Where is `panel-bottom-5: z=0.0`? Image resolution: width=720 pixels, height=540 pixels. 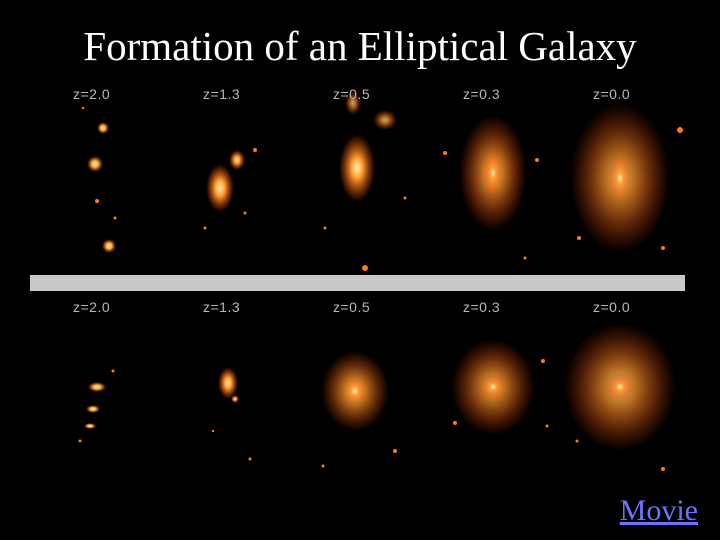
panel-bottom-5: z=0.0 is located at coordinates (620, 390).